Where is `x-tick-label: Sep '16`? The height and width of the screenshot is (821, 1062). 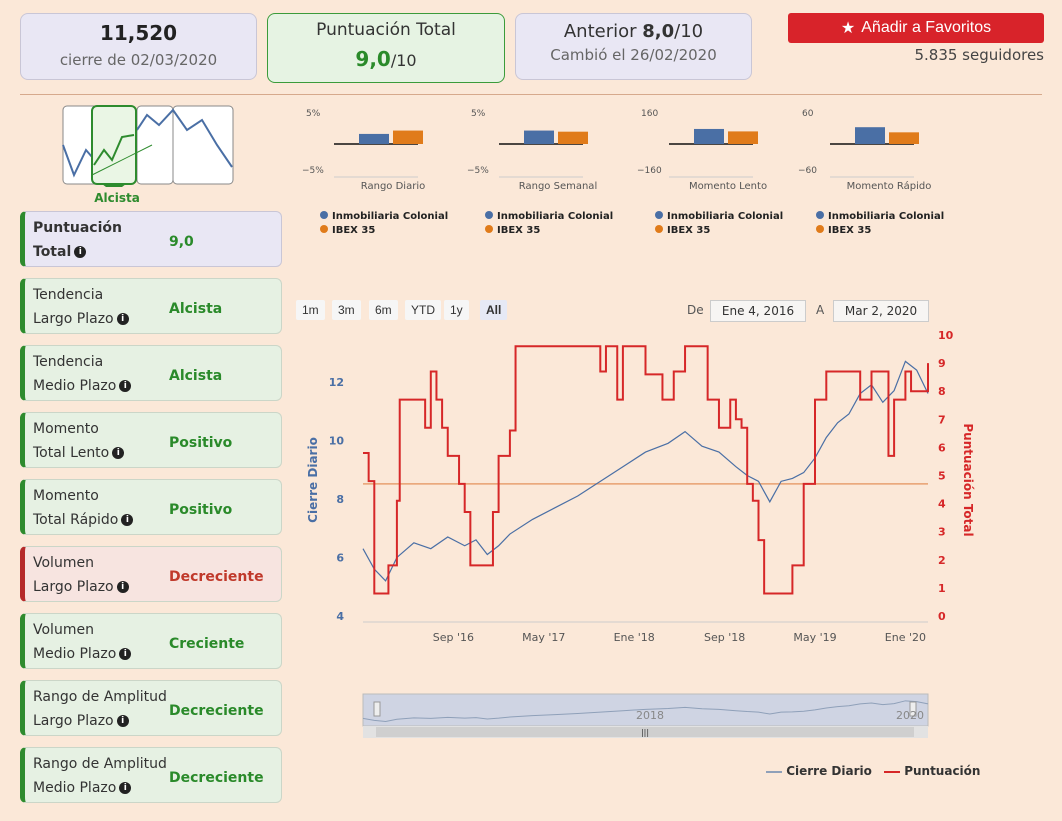
x-tick-label: Sep '16 is located at coordinates (453, 637).